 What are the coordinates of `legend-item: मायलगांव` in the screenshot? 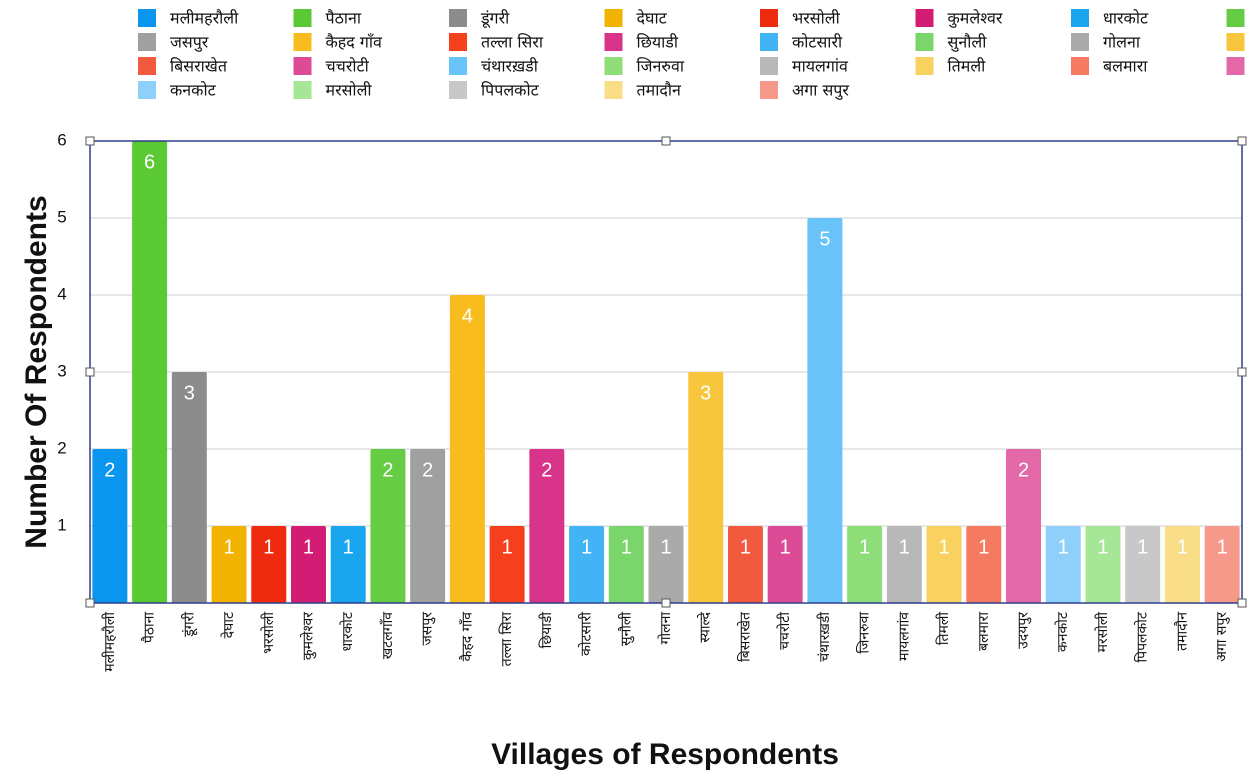 It's located at (804, 66).